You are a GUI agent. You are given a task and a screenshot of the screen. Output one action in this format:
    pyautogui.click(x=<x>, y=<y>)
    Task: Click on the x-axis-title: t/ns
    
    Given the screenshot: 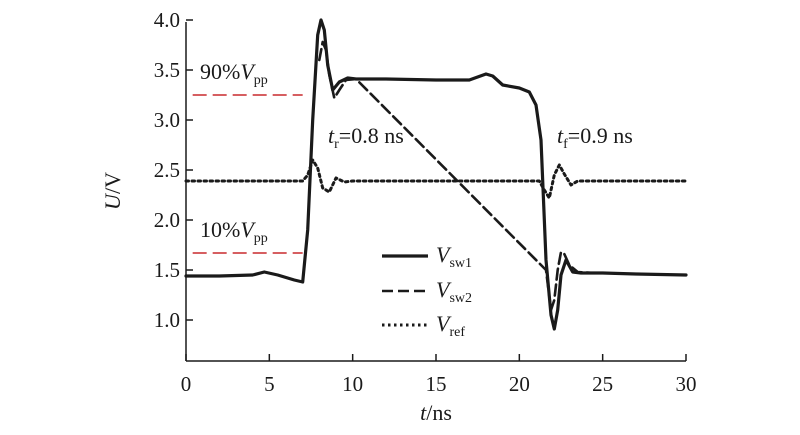 What is the action you would take?
    pyautogui.click(x=436, y=412)
    